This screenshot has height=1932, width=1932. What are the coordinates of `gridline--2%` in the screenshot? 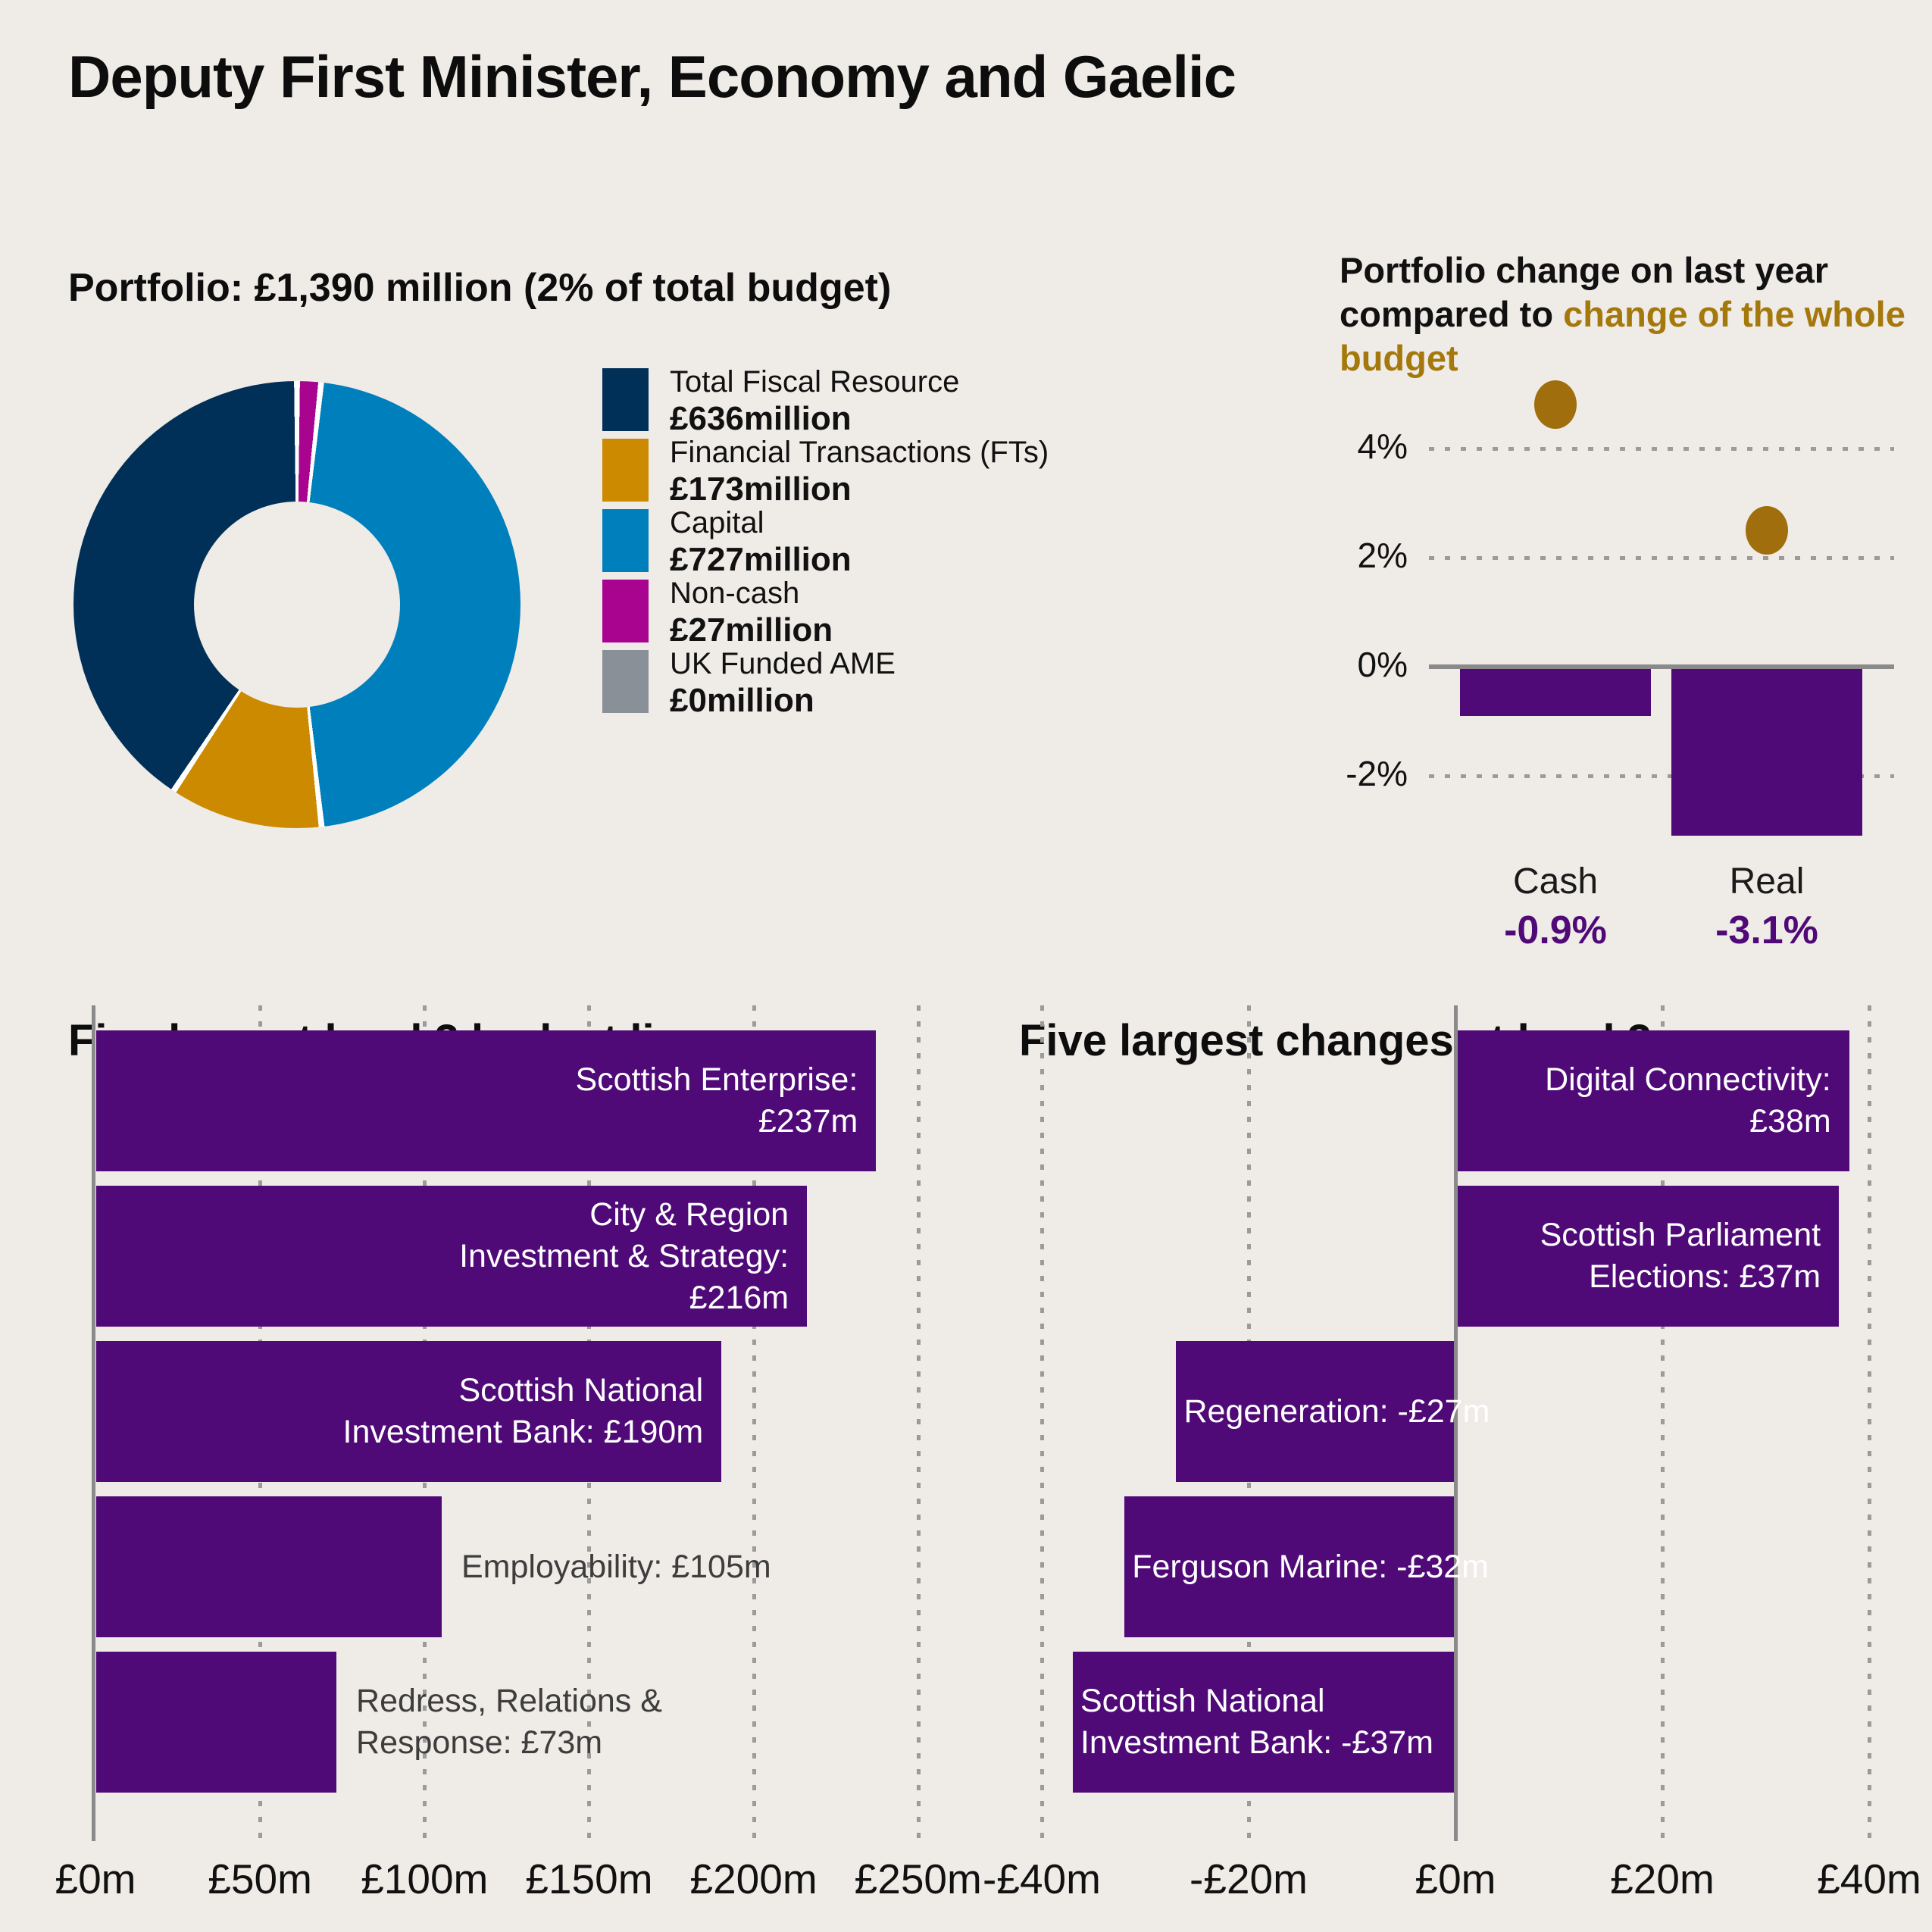 It's located at (1661, 776).